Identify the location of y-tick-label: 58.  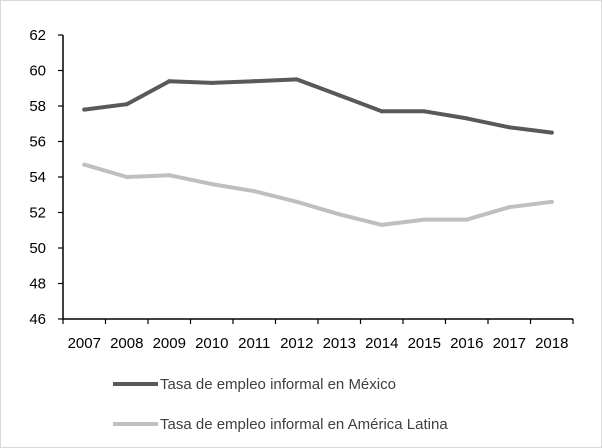
(37, 106).